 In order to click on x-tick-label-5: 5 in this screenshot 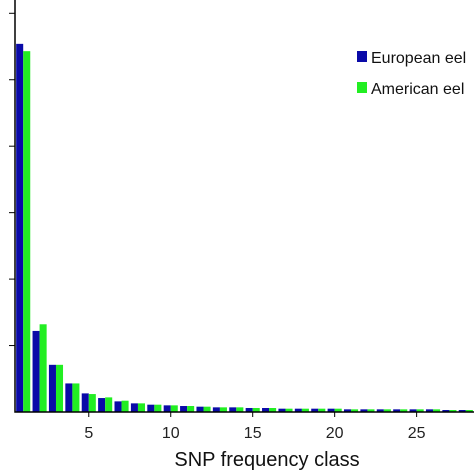, I will do `click(88, 433)`.